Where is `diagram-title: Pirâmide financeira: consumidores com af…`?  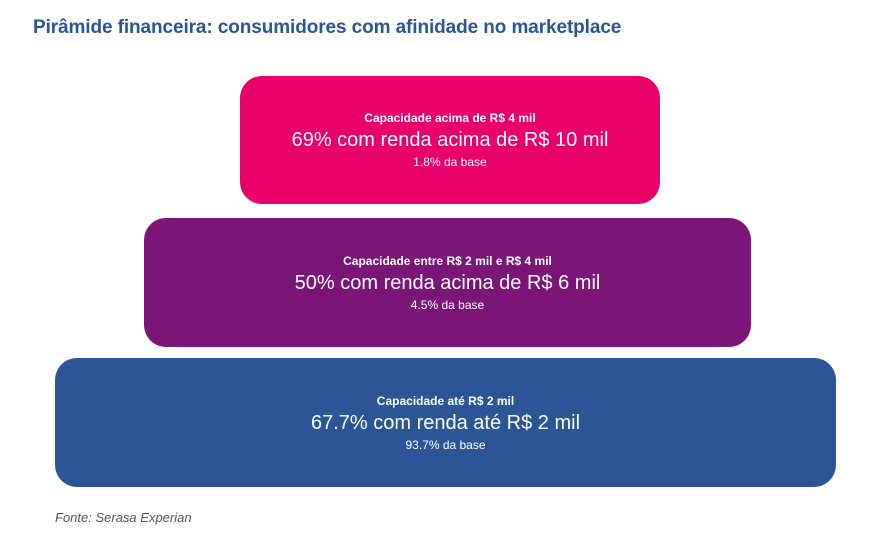 diagram-title: Pirâmide financeira: consumidores com af… is located at coordinates (327, 27).